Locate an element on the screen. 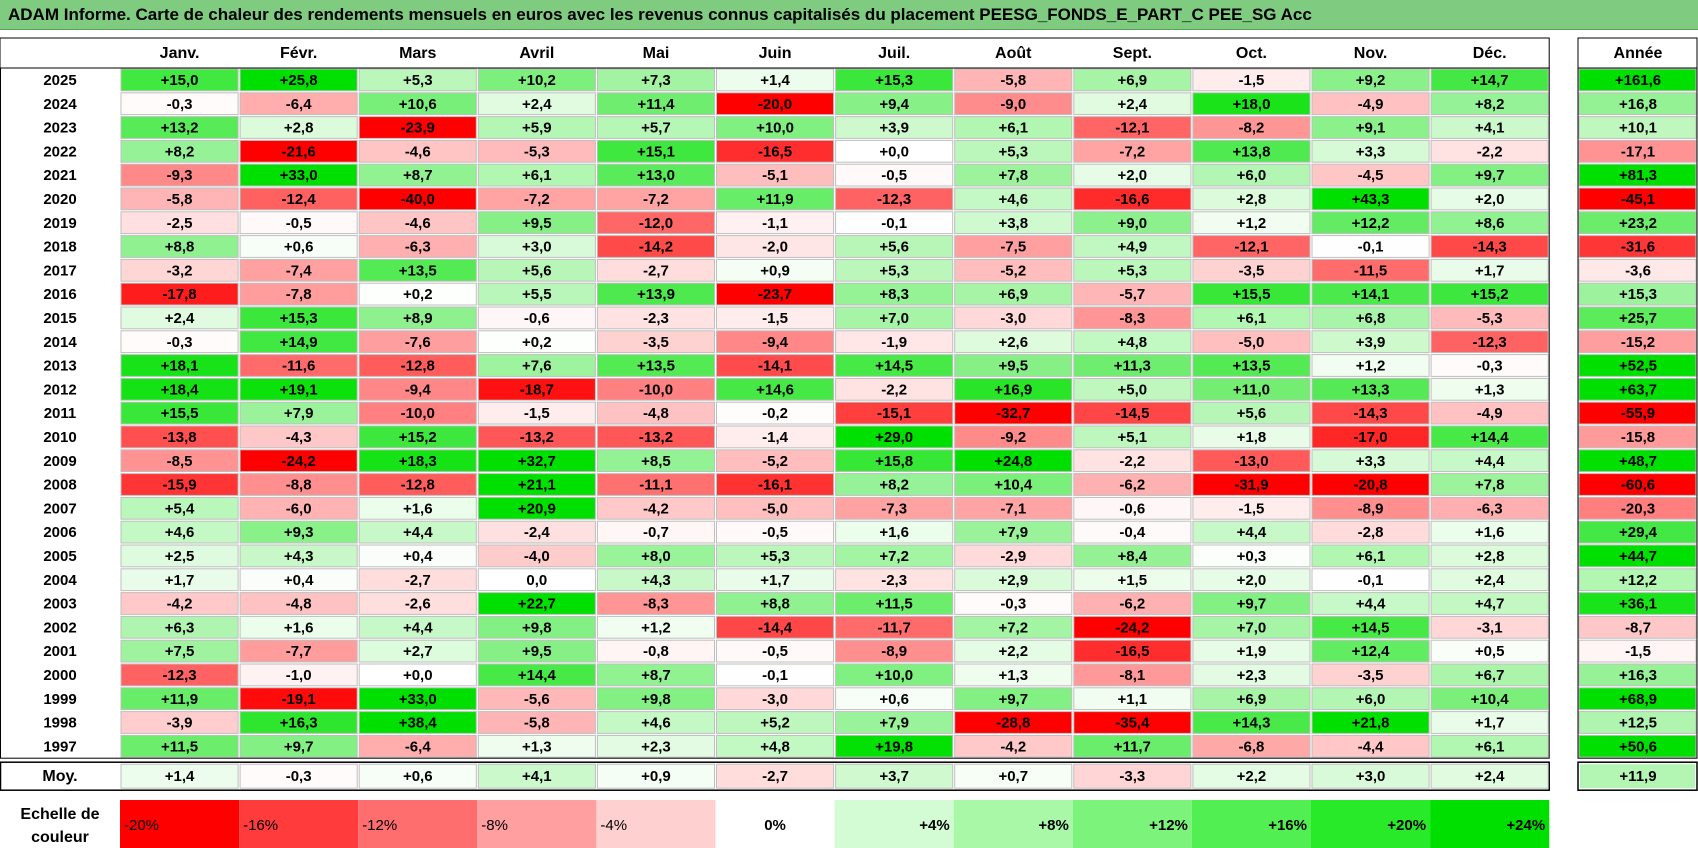 The image size is (1698, 848). cell-value: -24,2 is located at coordinates (299, 461).